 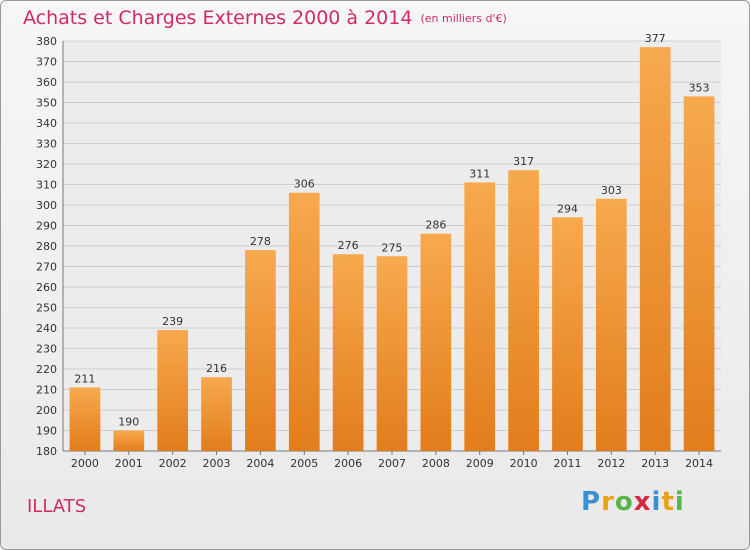 I want to click on data-label: 278, so click(x=260, y=241).